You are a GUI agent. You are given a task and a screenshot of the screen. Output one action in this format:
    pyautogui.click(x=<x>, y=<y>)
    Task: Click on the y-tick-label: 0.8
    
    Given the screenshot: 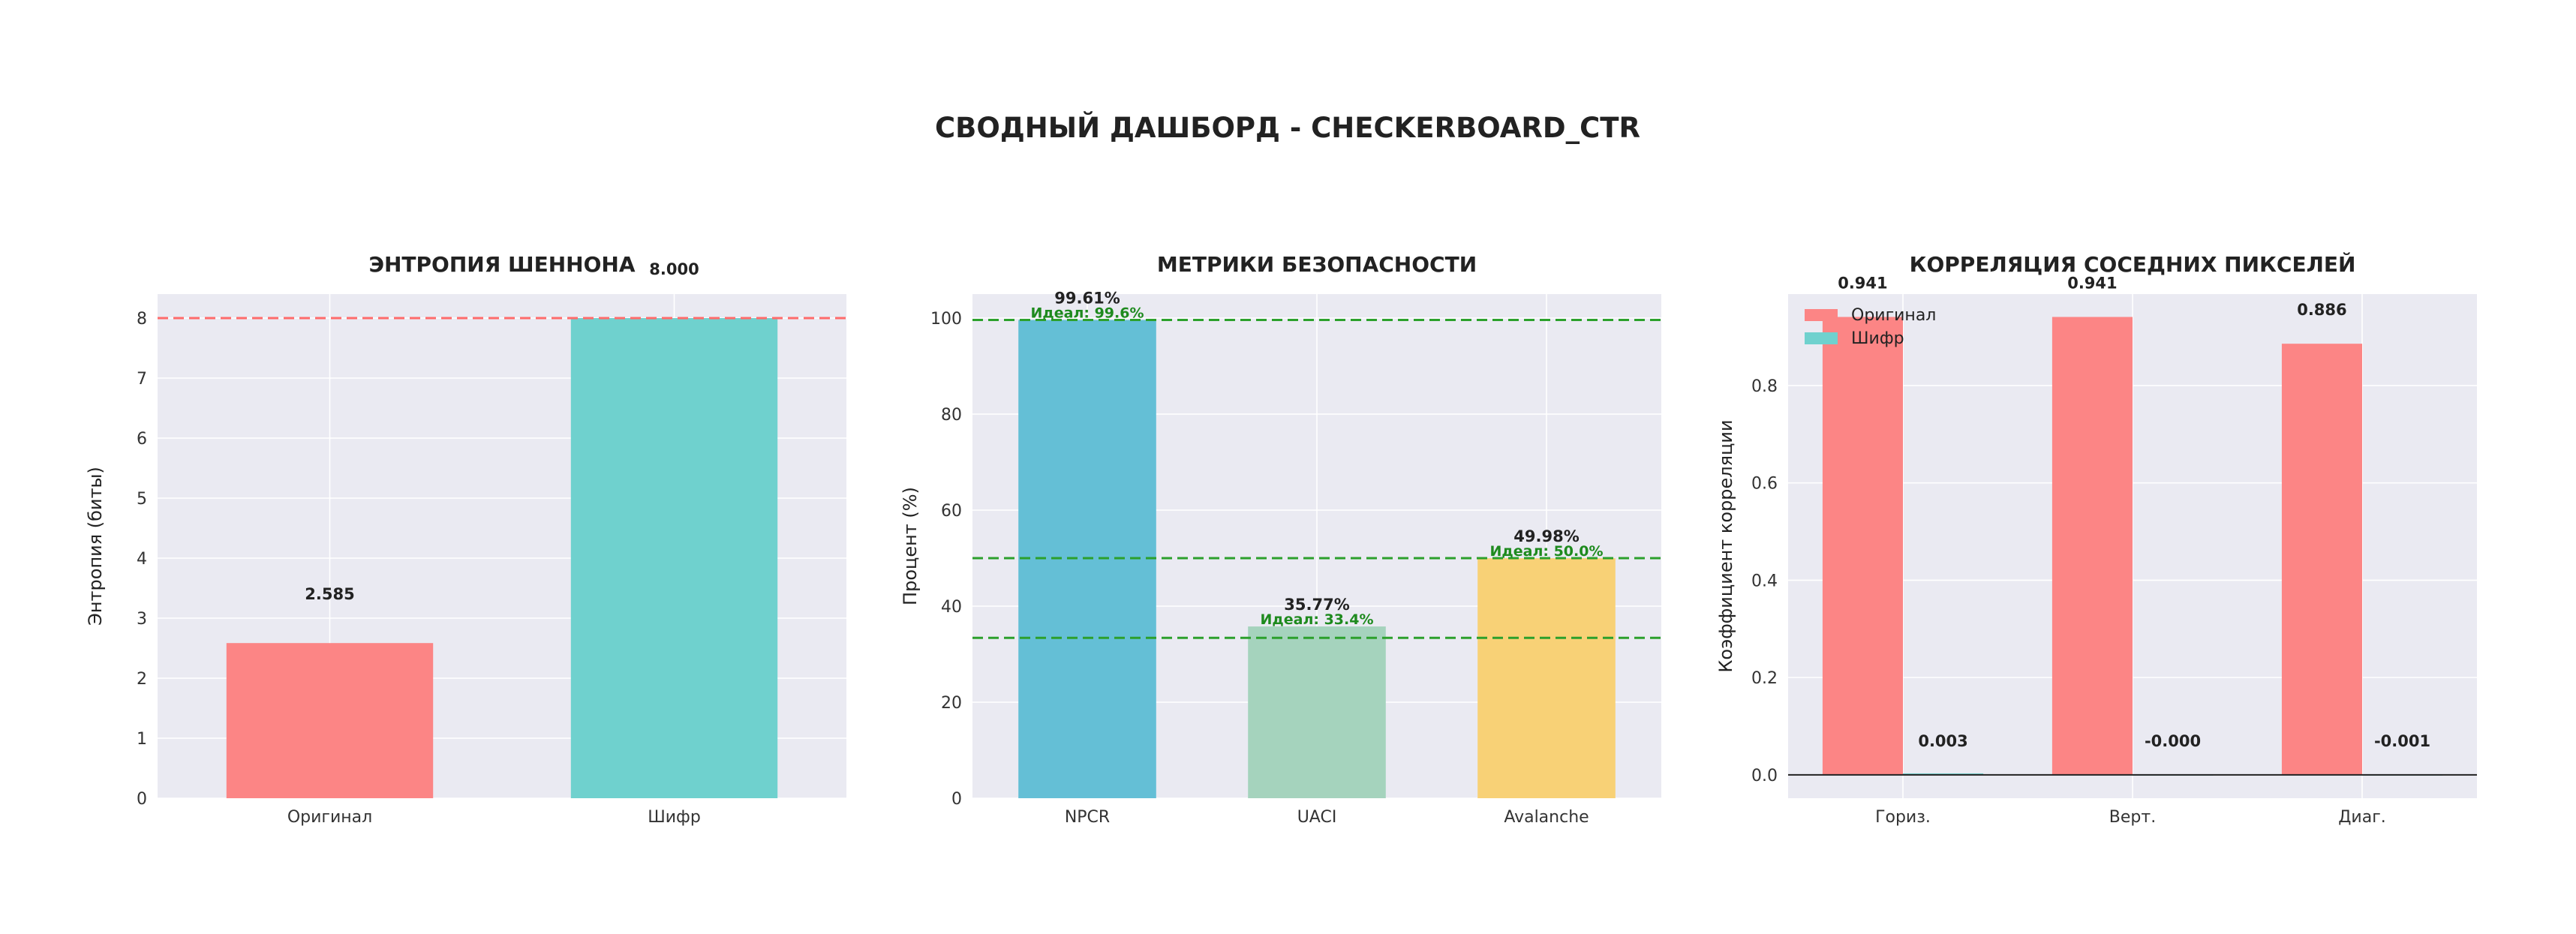 What is the action you would take?
    pyautogui.click(x=1764, y=386)
    